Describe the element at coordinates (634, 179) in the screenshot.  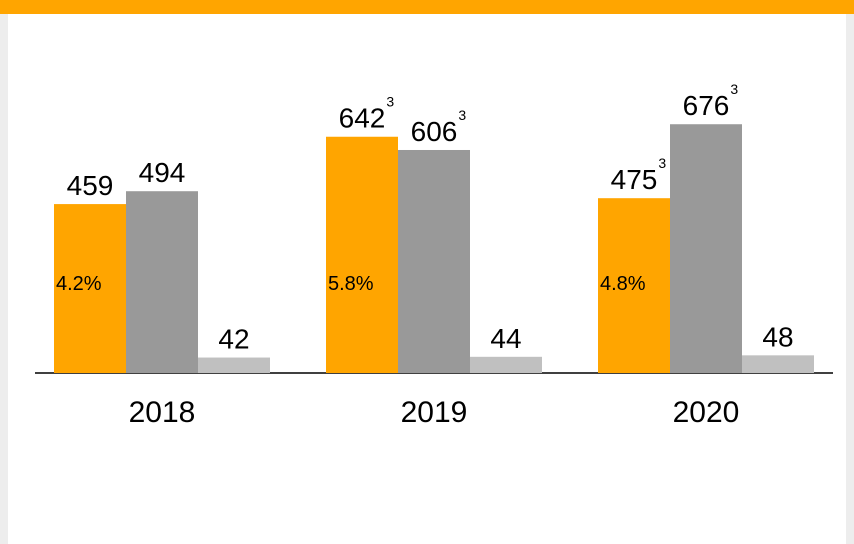
I see `value-label: 475` at that location.